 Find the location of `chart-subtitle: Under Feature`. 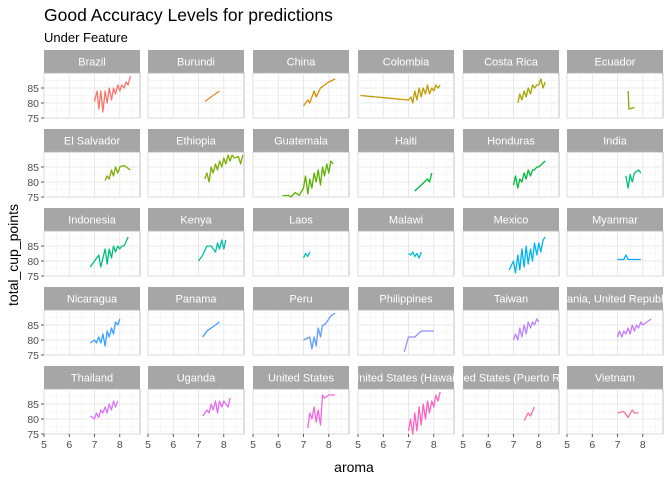

chart-subtitle: Under Feature is located at coordinates (86, 37).